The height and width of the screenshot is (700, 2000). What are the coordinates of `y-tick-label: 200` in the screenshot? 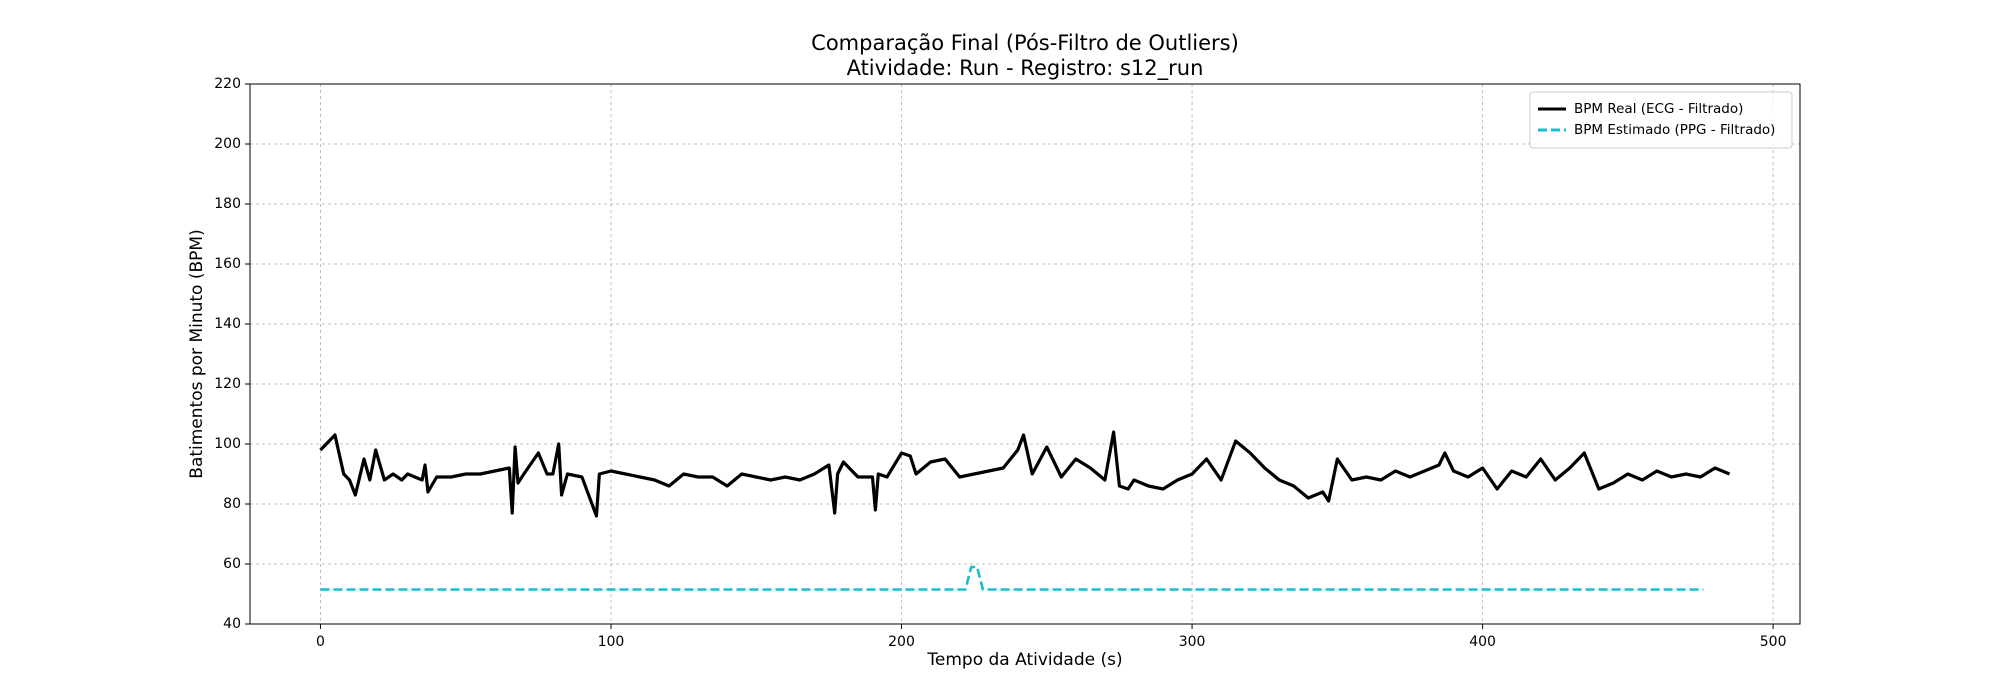 It's located at (227, 144).